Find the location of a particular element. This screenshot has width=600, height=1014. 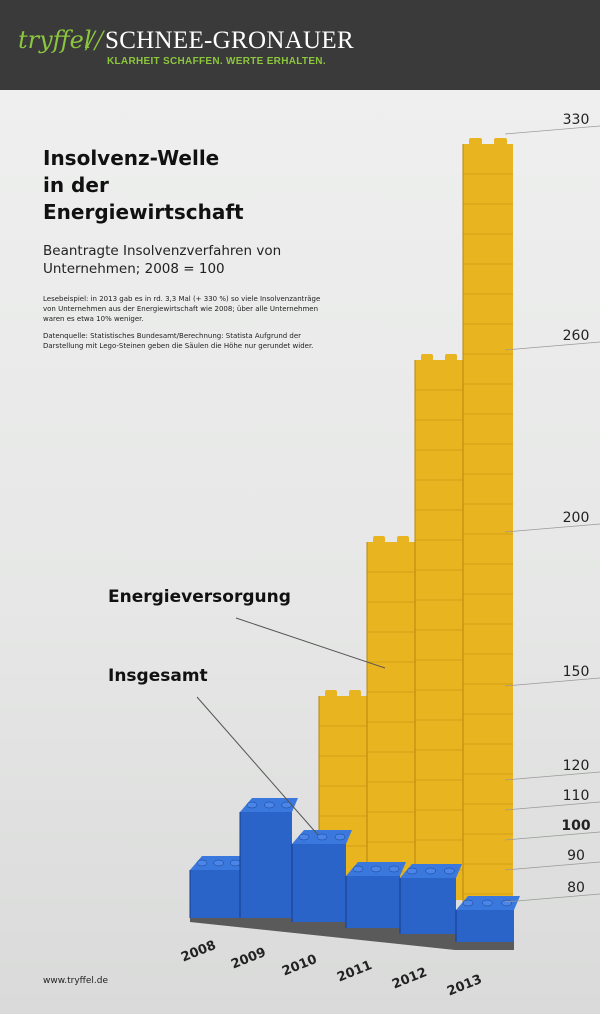

series-label-insgesamt: Insgesamt is located at coordinates (158, 676).